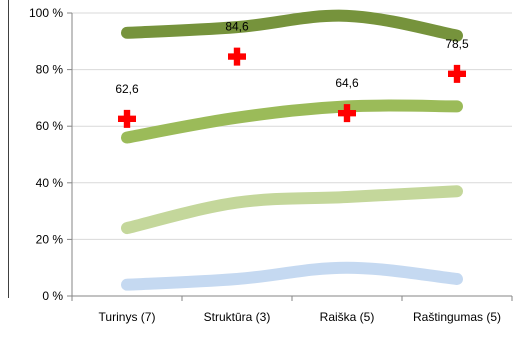 The image size is (517, 340). What do you see at coordinates (50, 239) in the screenshot?
I see `y-tick-label: 20 %` at bounding box center [50, 239].